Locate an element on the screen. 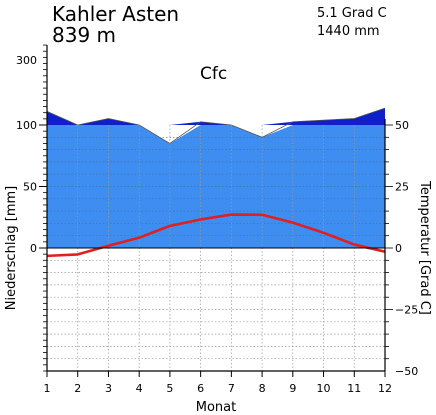 This screenshot has height=415, width=436. right-axis-label: Temperatur [Grad C] is located at coordinates (424, 247).